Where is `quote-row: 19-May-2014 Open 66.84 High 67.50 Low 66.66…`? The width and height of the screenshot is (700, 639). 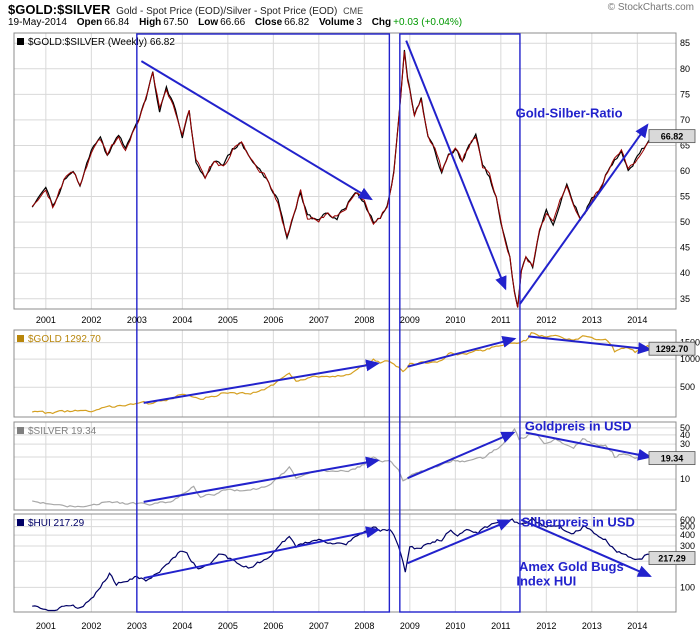 quote-row: 19-May-2014 Open 66.84 High 67.50 Low 66.66… is located at coordinates (351, 22).